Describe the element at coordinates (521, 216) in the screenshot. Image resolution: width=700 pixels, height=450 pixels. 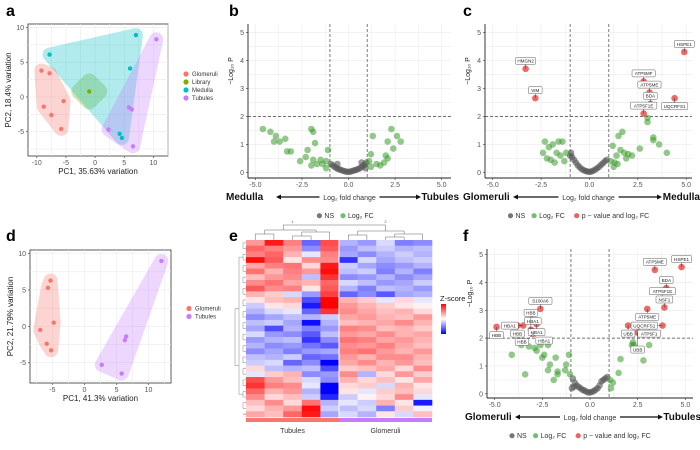
I see `legend-label: NS` at that location.